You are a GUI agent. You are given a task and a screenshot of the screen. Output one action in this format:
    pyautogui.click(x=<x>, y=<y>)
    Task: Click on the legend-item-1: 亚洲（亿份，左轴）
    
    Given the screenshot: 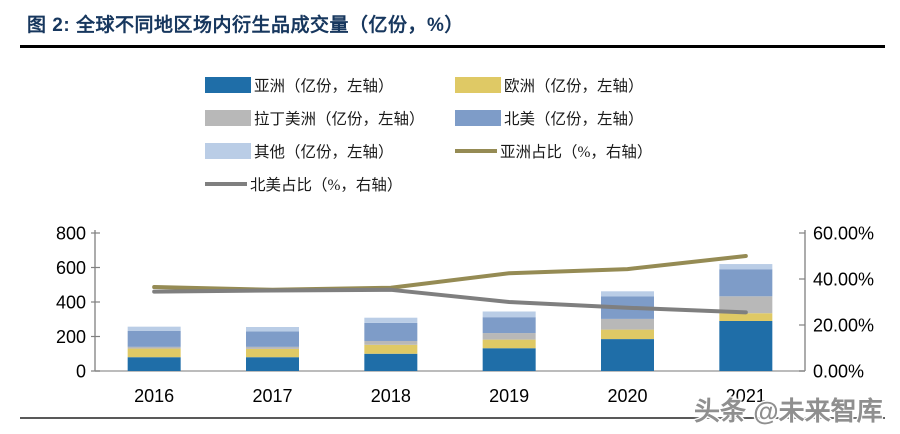 What is the action you would take?
    pyautogui.click(x=330, y=85)
    